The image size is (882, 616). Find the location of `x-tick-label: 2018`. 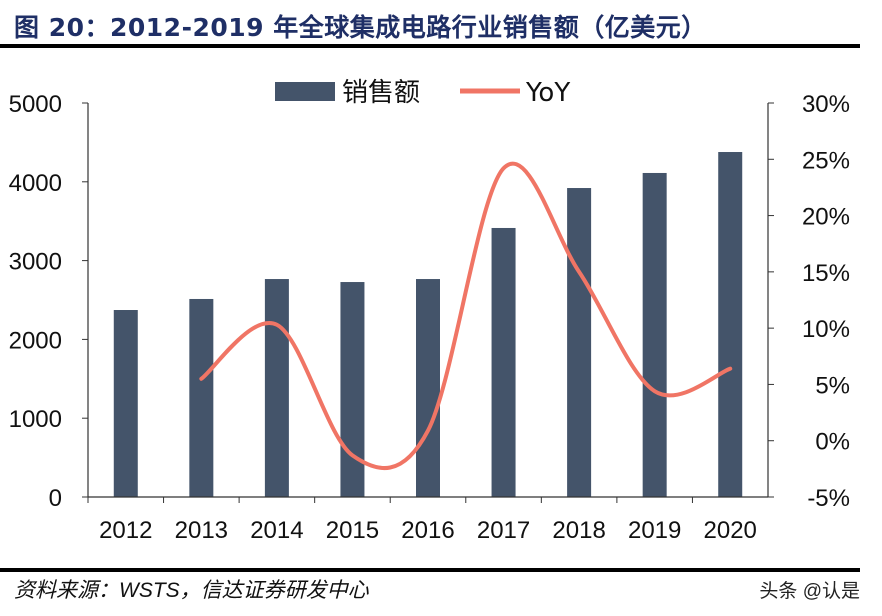

x-tick-label: 2018 is located at coordinates (578, 530).